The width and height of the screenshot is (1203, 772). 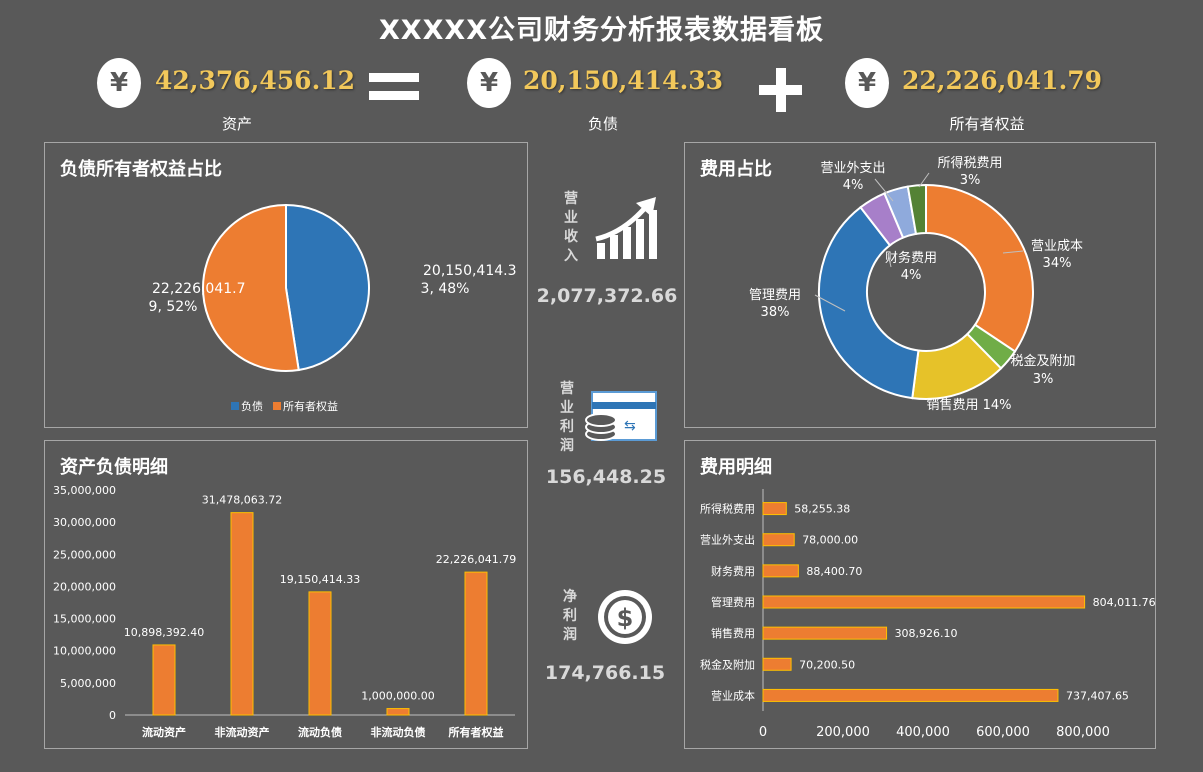 What do you see at coordinates (1043, 379) in the screenshot?
I see `donut-percent-1: 3%` at bounding box center [1043, 379].